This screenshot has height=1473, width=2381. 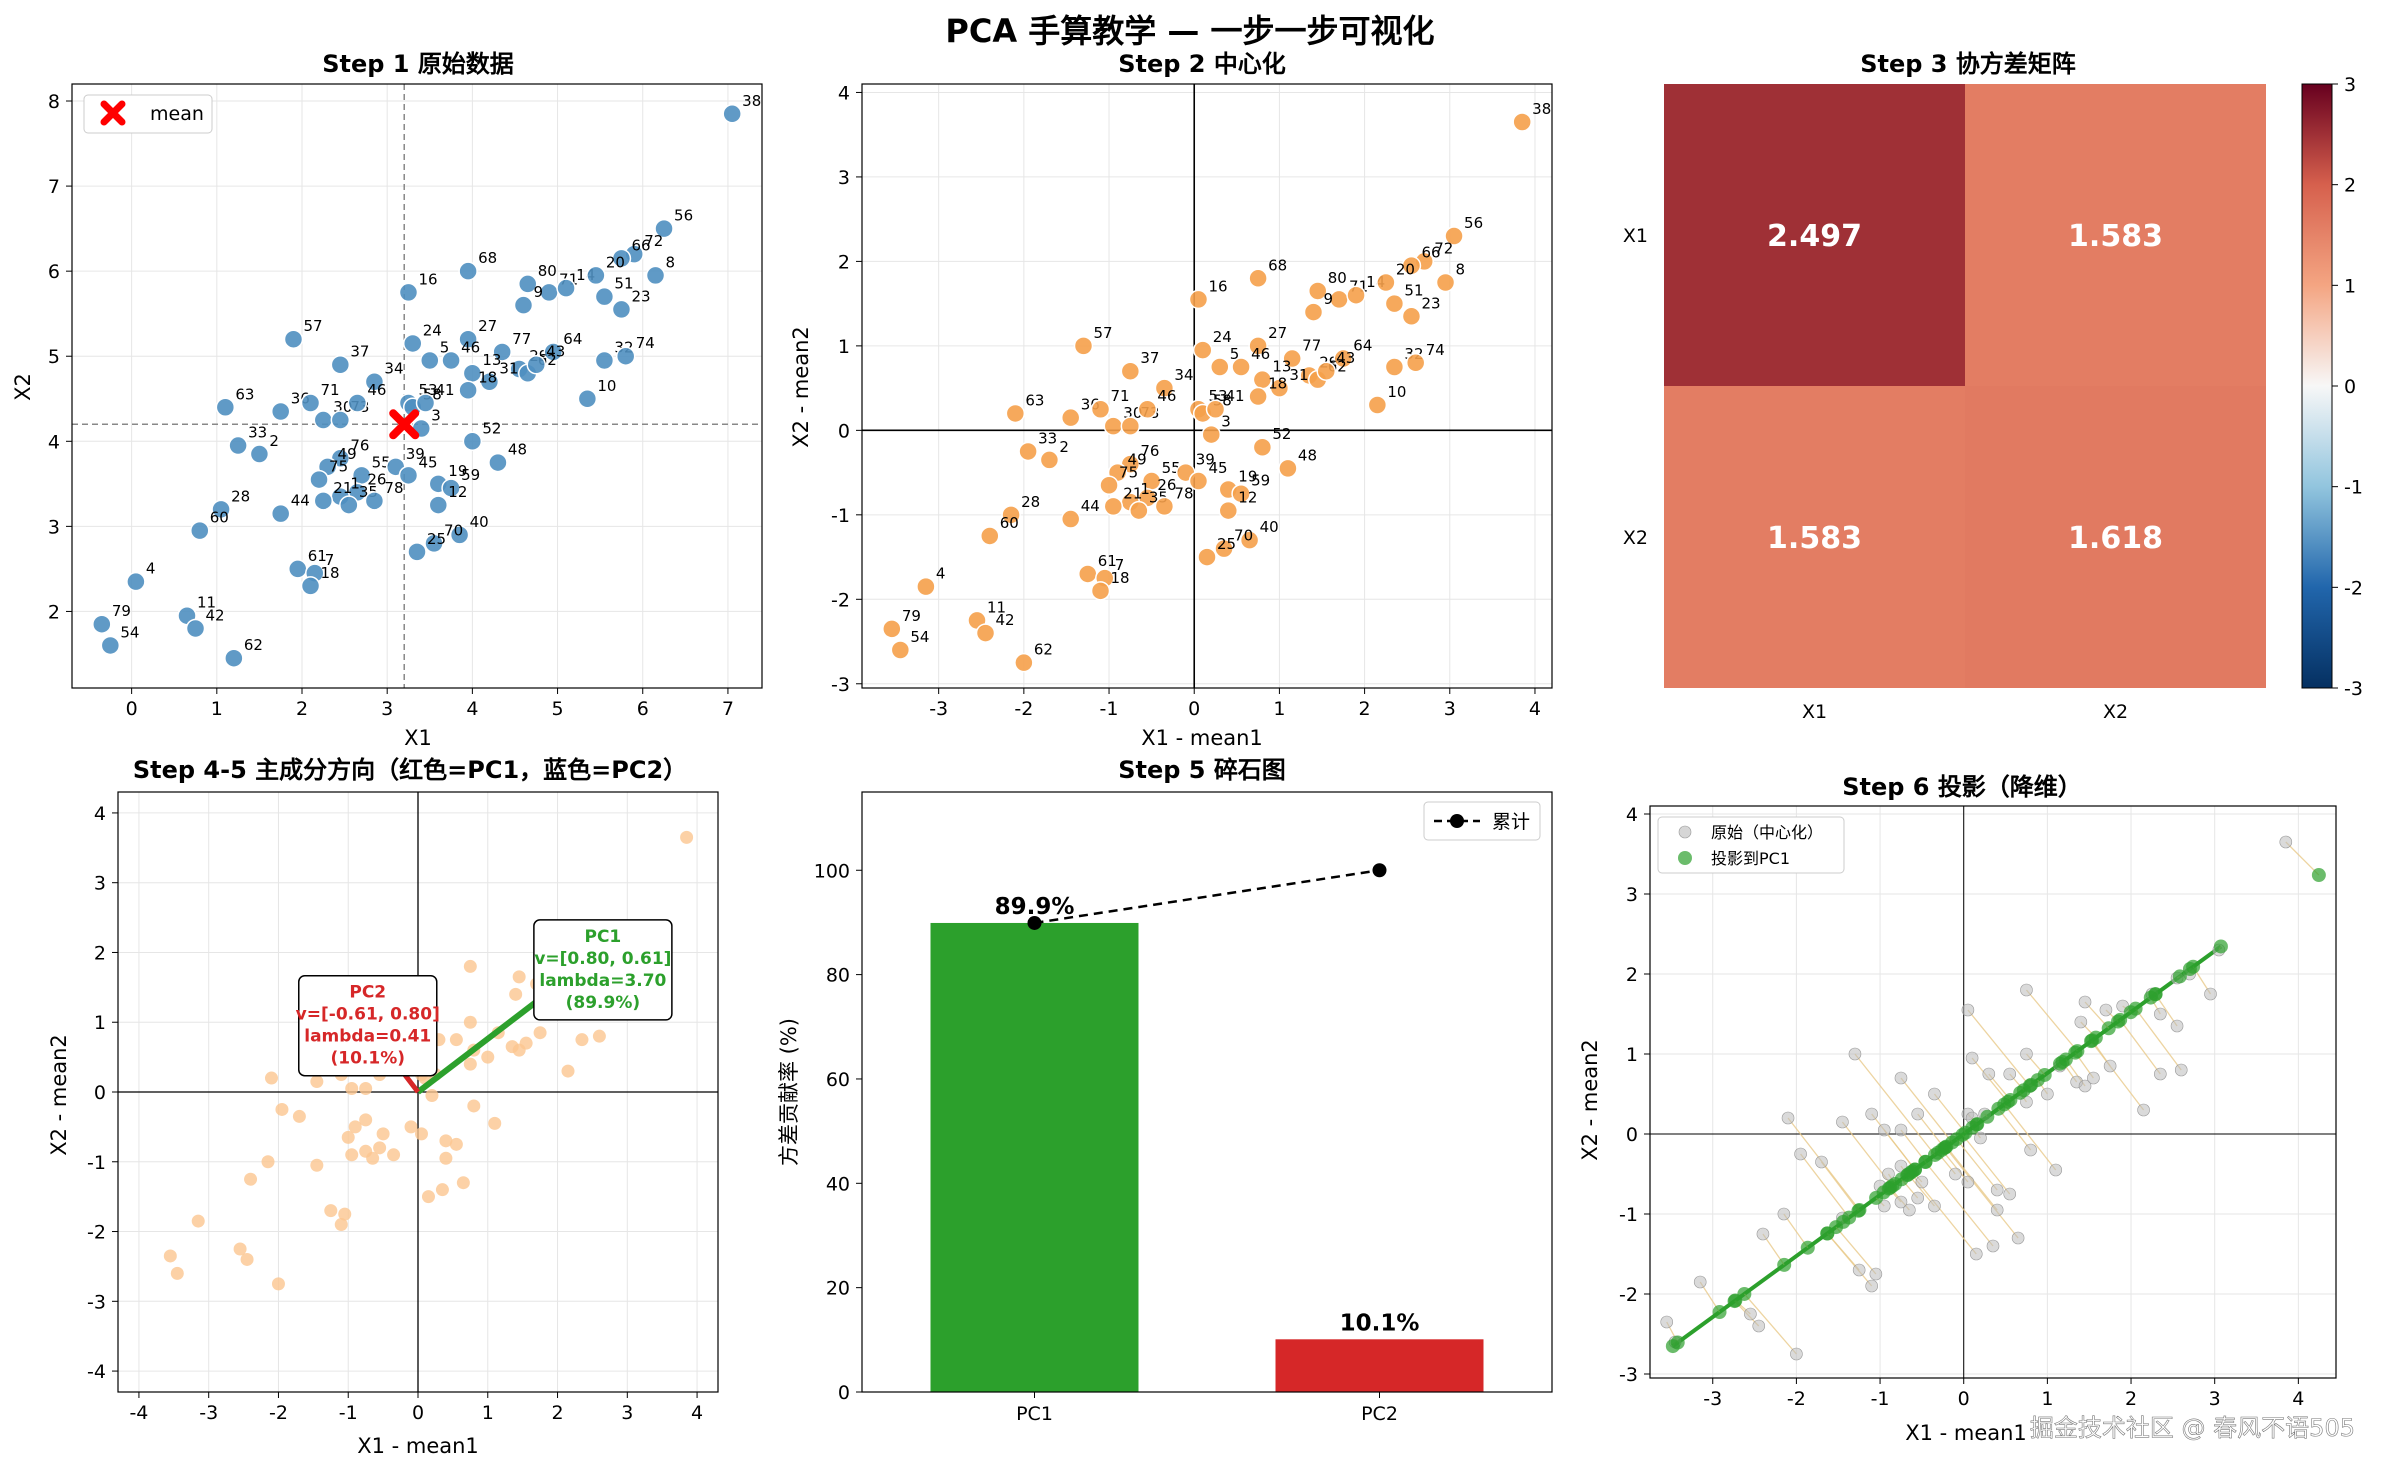 I want to click on step6-ytick-label: 3, so click(x=1632, y=895).